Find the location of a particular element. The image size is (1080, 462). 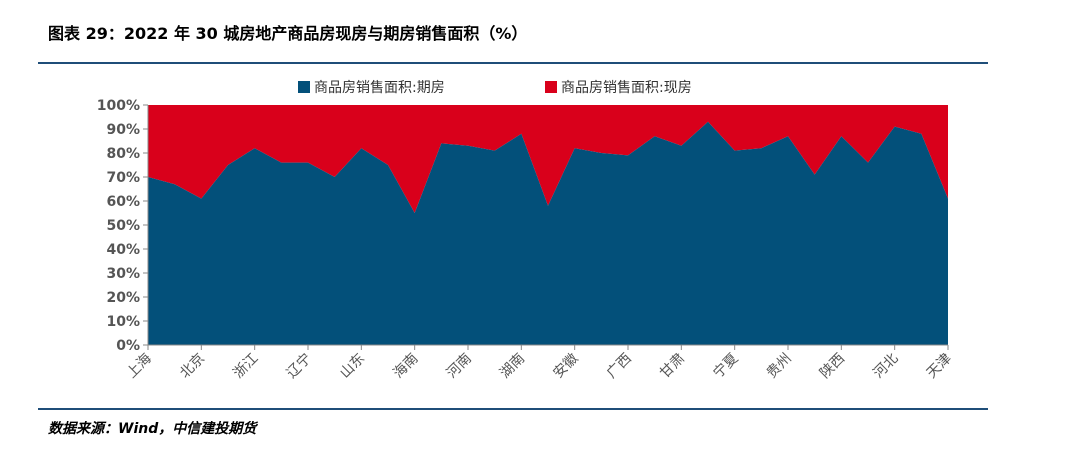

x-tick-label: 辽宁 is located at coordinates (299, 366).